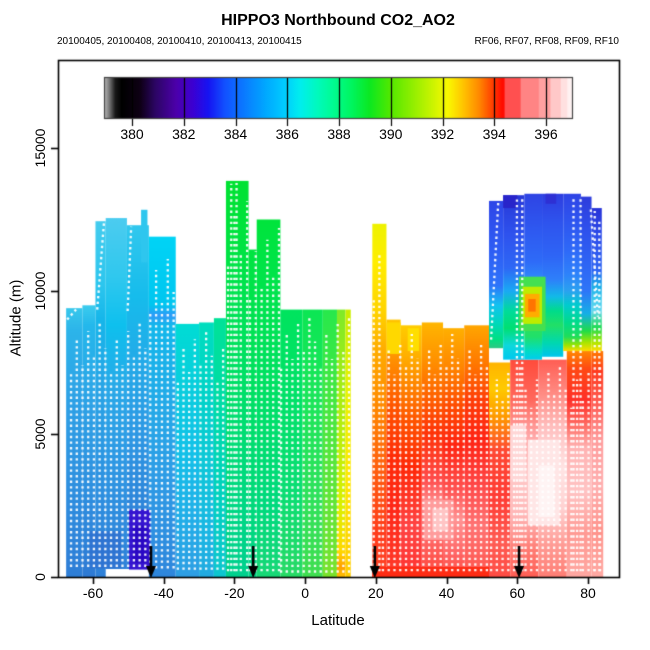 Image resolution: width=650 pixels, height=650 pixels. Describe the element at coordinates (494, 134) in the screenshot. I see `colorbar-tick-label: 394` at that location.